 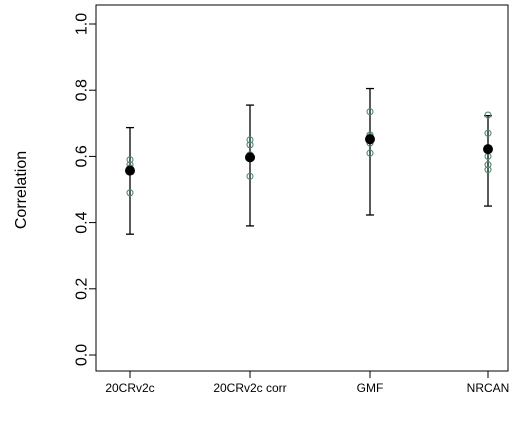 I want to click on x-tick-label: 20CRv2c corr, so click(x=249, y=388).